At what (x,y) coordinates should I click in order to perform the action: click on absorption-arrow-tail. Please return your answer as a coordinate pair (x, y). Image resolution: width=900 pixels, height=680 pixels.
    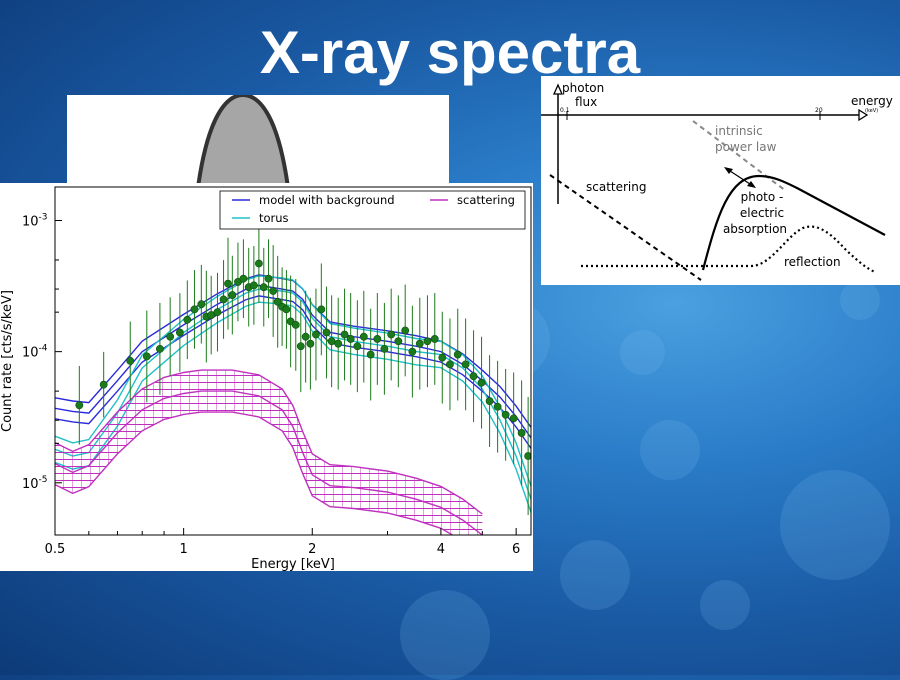
    Looking at the image, I should click on (751, 184).